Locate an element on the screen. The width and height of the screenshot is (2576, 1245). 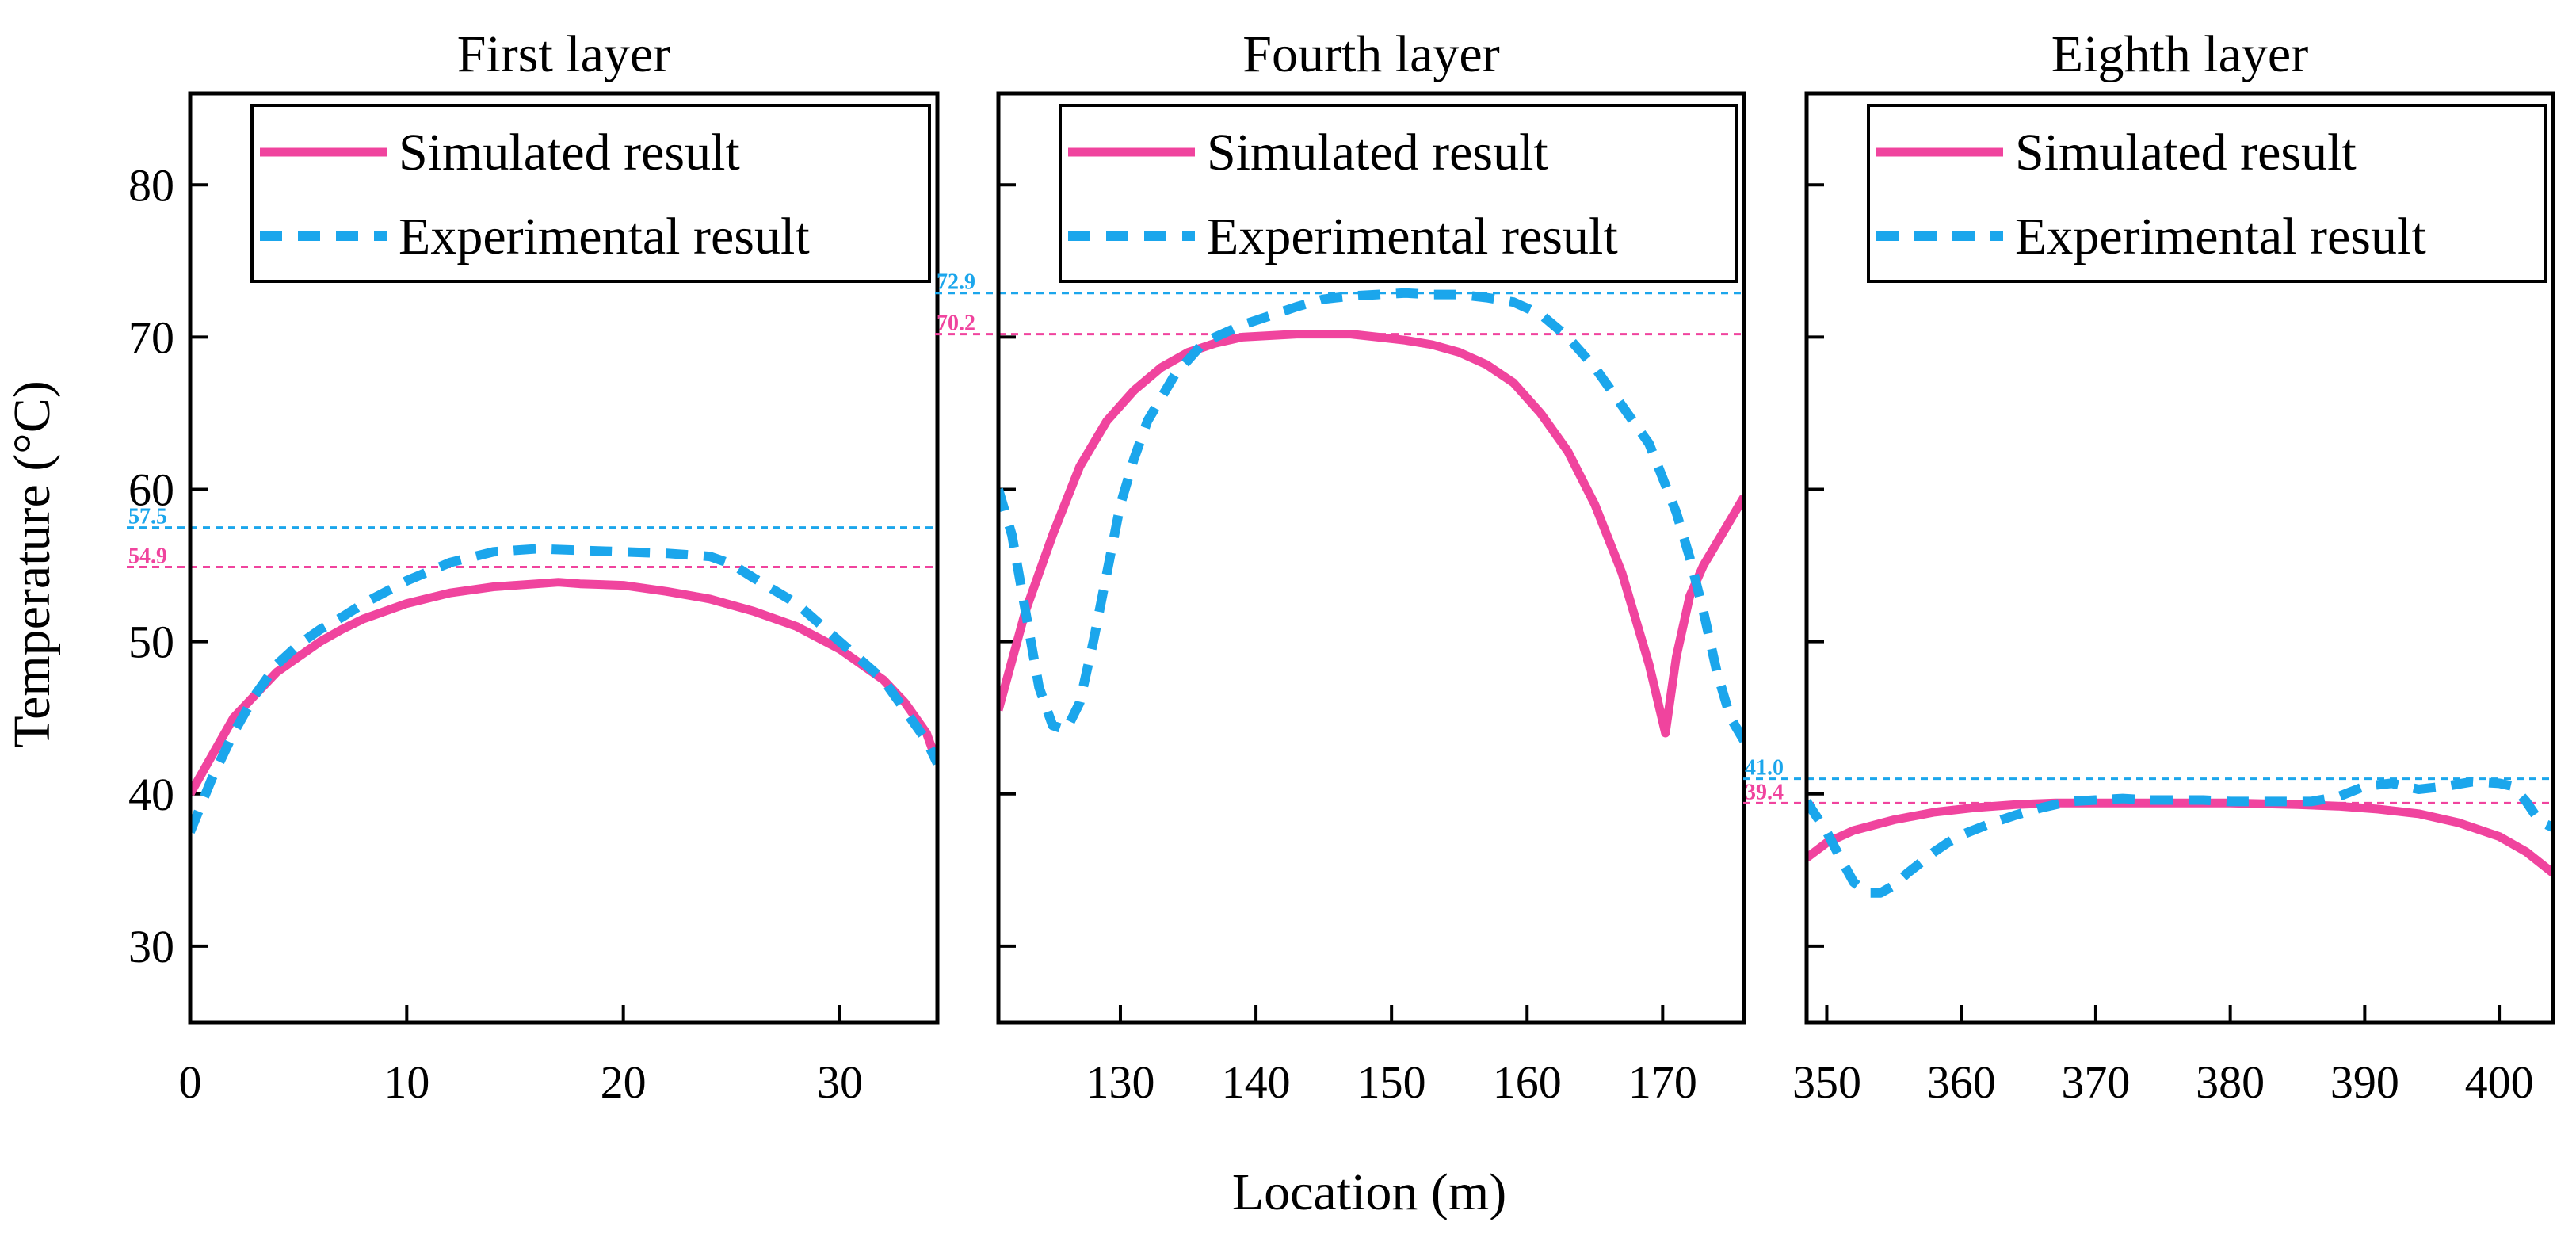
reference-value-label-experimental: 72.9 is located at coordinates (956, 282).